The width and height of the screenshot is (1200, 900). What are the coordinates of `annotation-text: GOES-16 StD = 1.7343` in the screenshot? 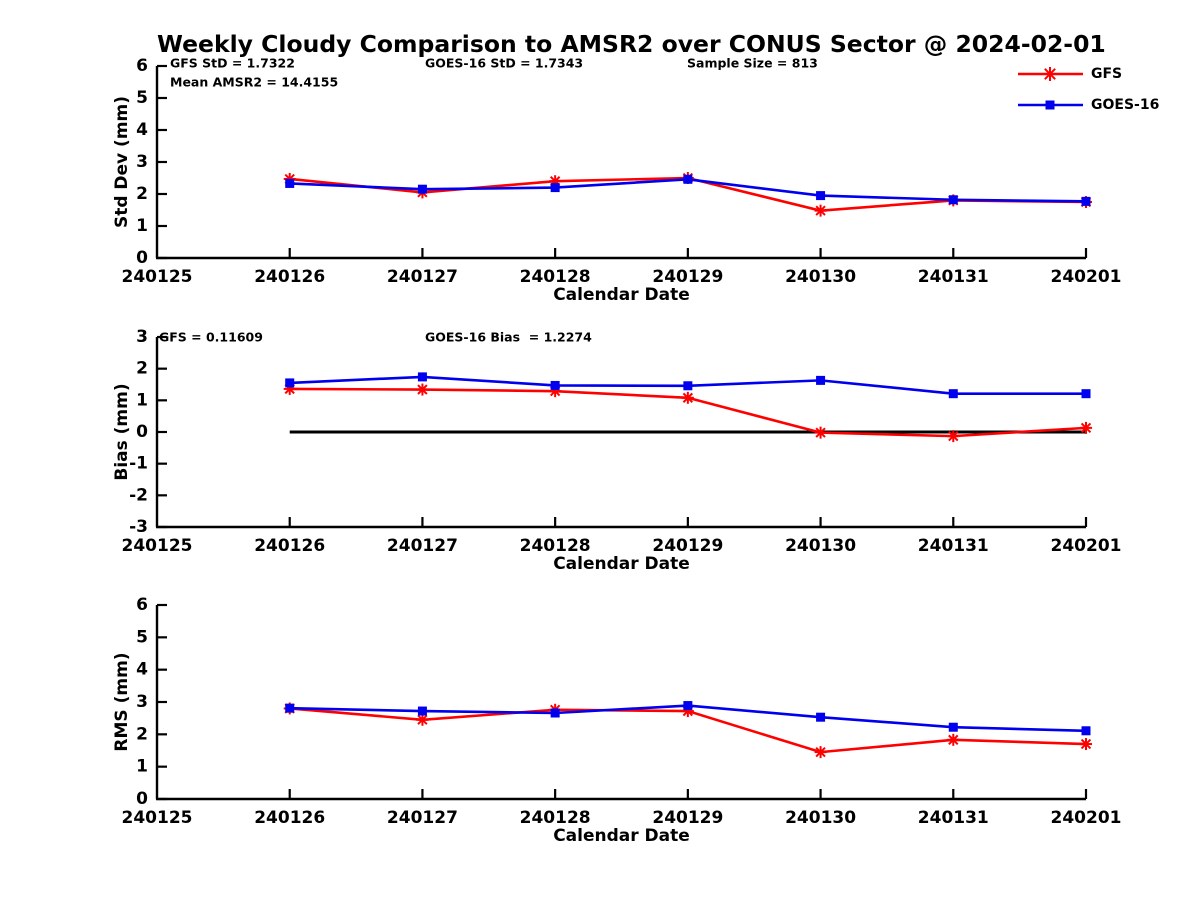 It's located at (504, 63).